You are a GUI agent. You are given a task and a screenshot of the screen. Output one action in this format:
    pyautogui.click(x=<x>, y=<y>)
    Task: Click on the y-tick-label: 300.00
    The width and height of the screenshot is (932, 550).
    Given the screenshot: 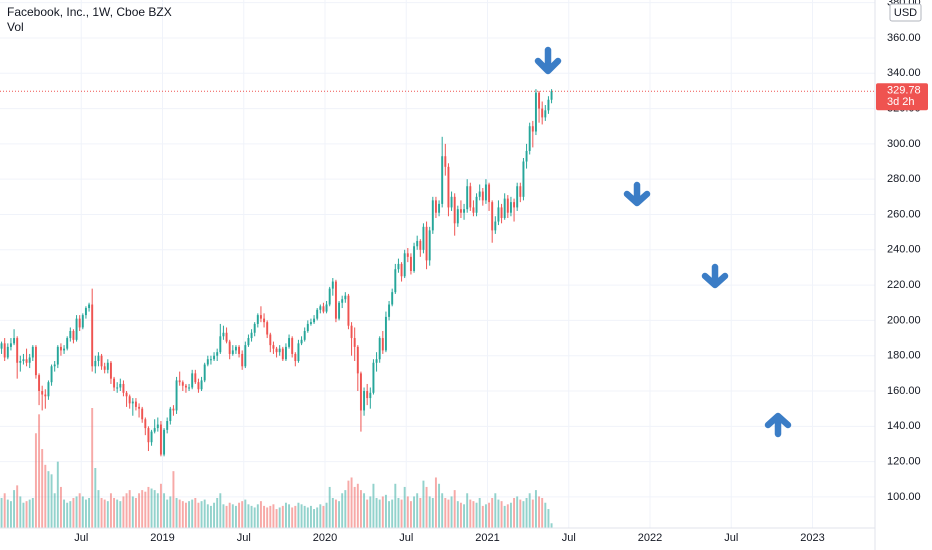 What is the action you would take?
    pyautogui.click(x=904, y=144)
    